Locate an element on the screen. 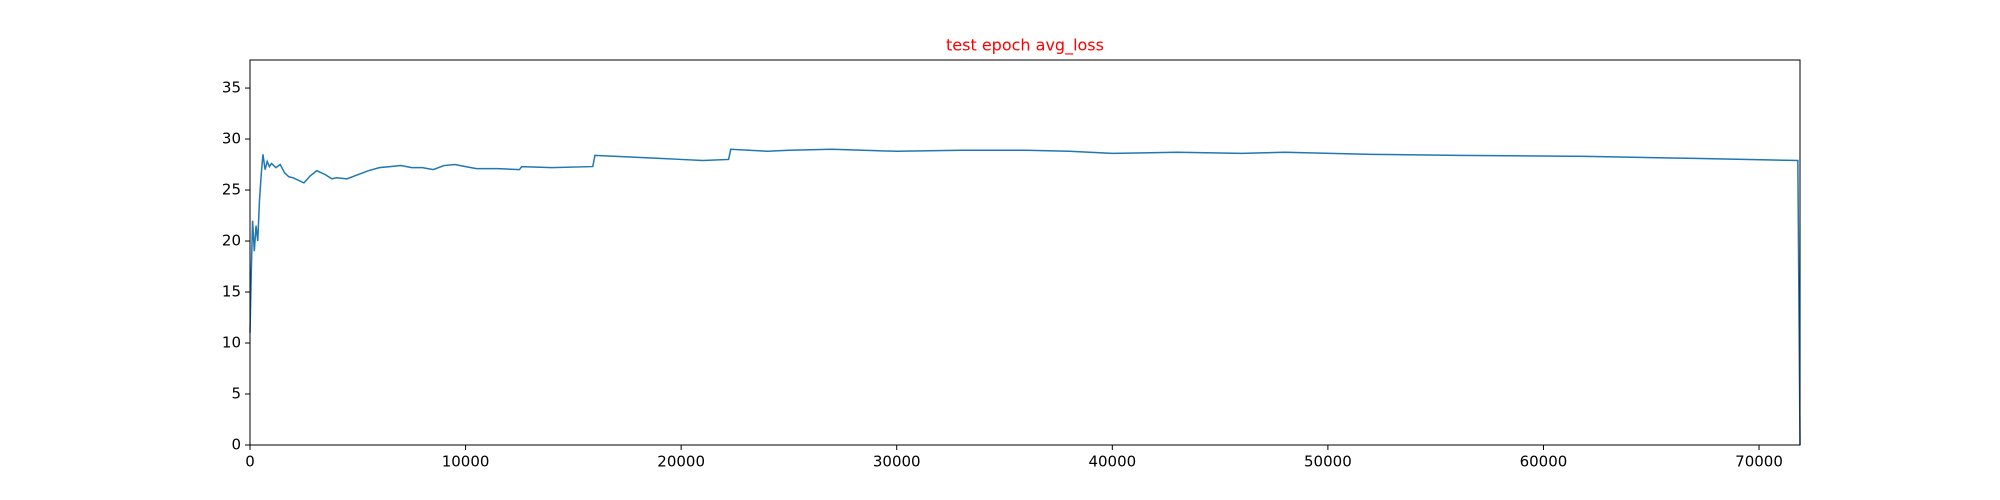 The height and width of the screenshot is (500, 2000). chart-title: test epoch avg_loss is located at coordinates (1025, 46).